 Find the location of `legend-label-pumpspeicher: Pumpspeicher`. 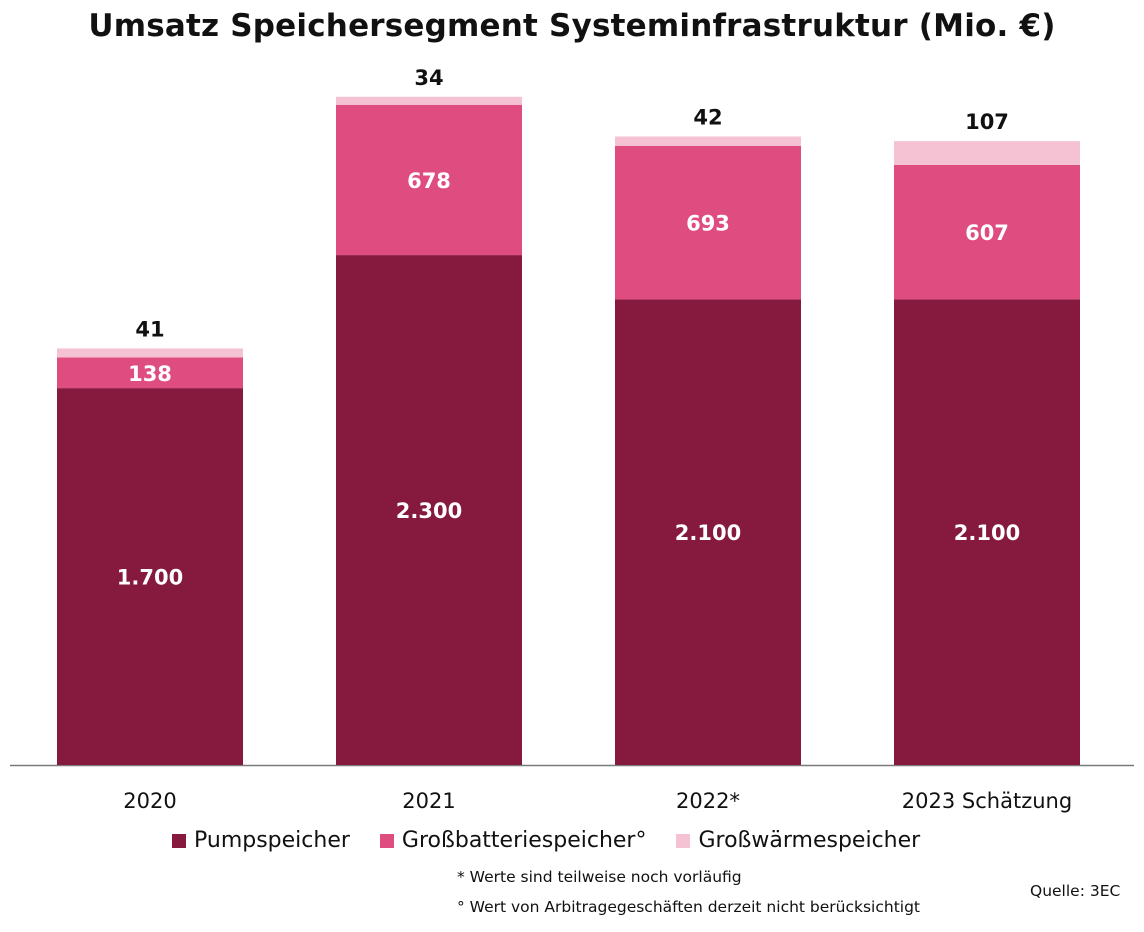

legend-label-pumpspeicher: Pumpspeicher is located at coordinates (272, 840).